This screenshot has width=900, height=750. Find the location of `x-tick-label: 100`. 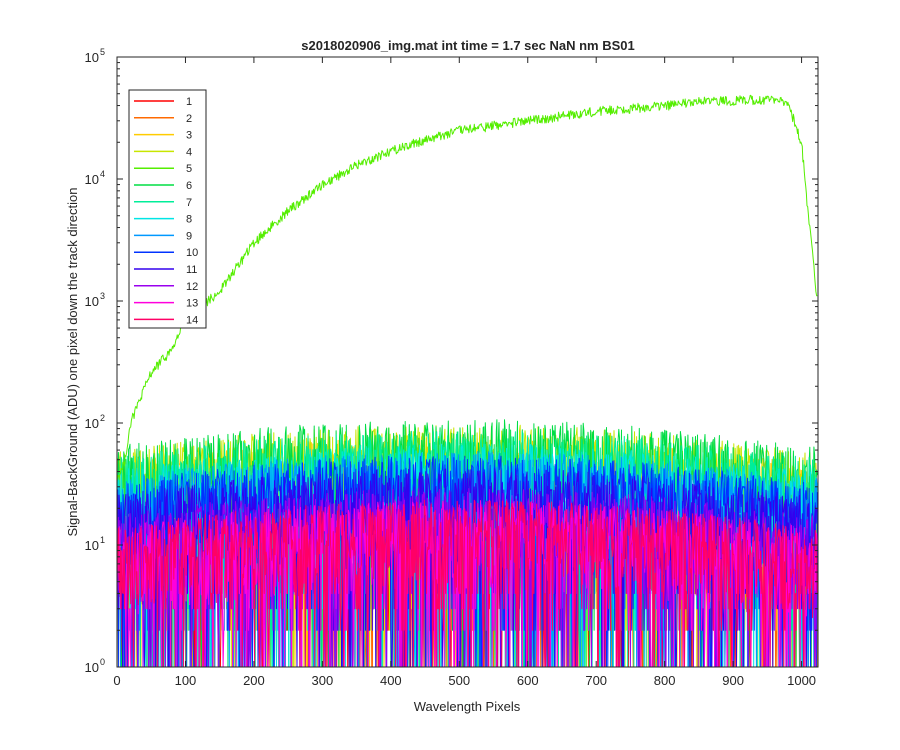

x-tick-label: 100 is located at coordinates (186, 680).